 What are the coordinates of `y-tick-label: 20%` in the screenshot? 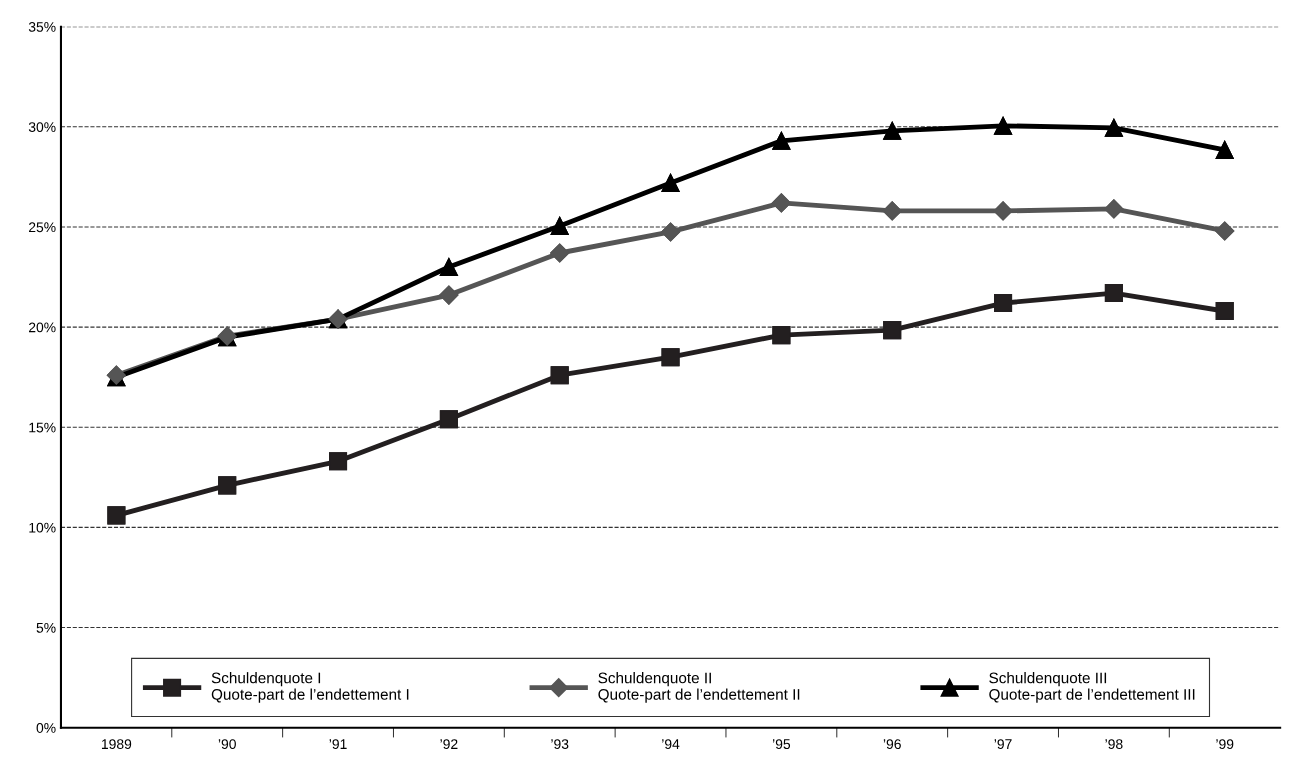 It's located at (42, 327).